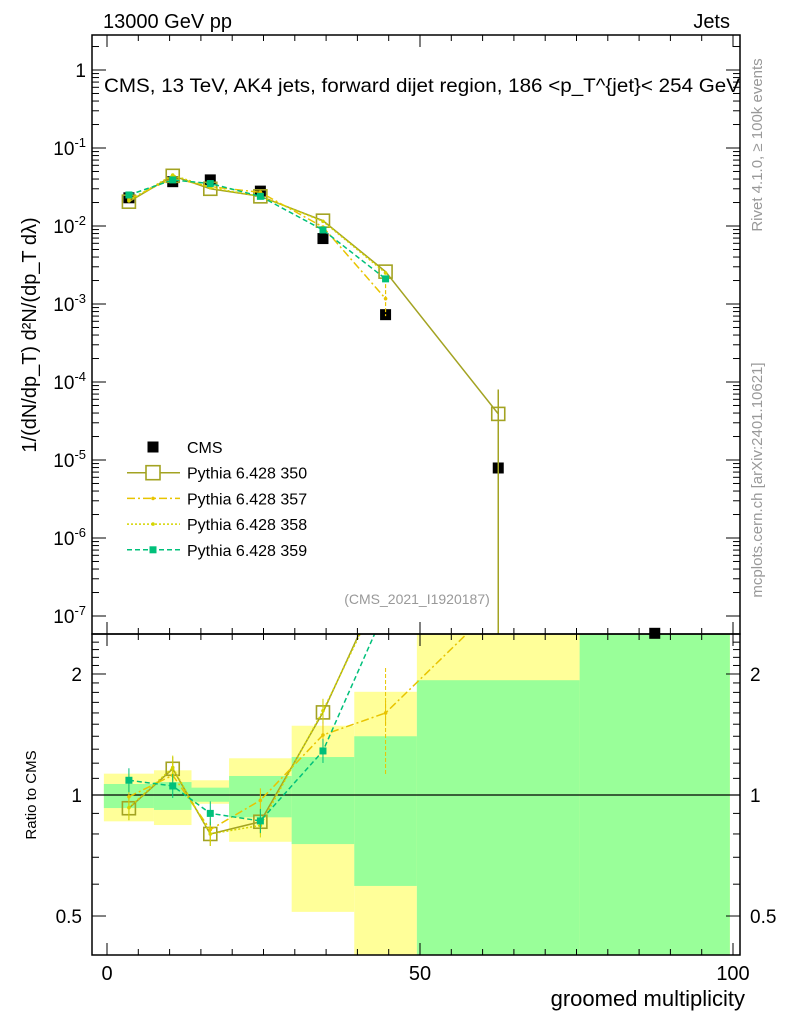 The width and height of the screenshot is (786, 1024). I want to click on y-tick-label: 10⁻⁴, so click(69, 381).